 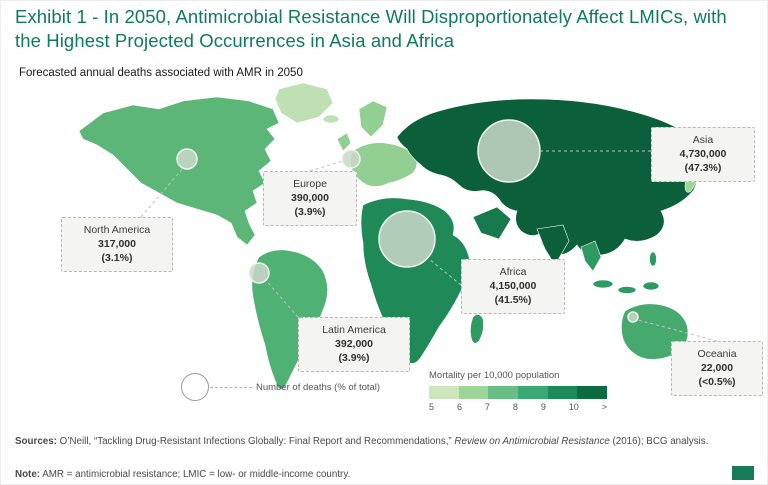 I want to click on region-name: North America, so click(x=117, y=230).